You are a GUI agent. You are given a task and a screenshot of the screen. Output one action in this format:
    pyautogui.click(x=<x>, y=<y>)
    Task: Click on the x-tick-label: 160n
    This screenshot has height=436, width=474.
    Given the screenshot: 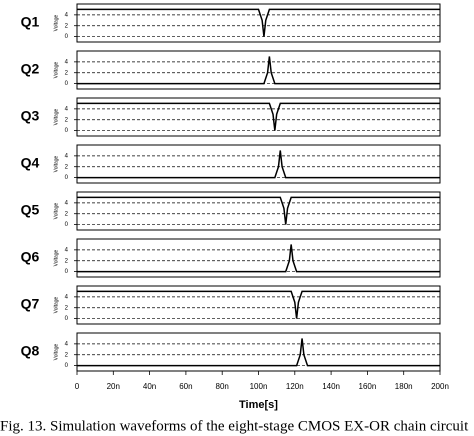 What is the action you would take?
    pyautogui.click(x=368, y=386)
    